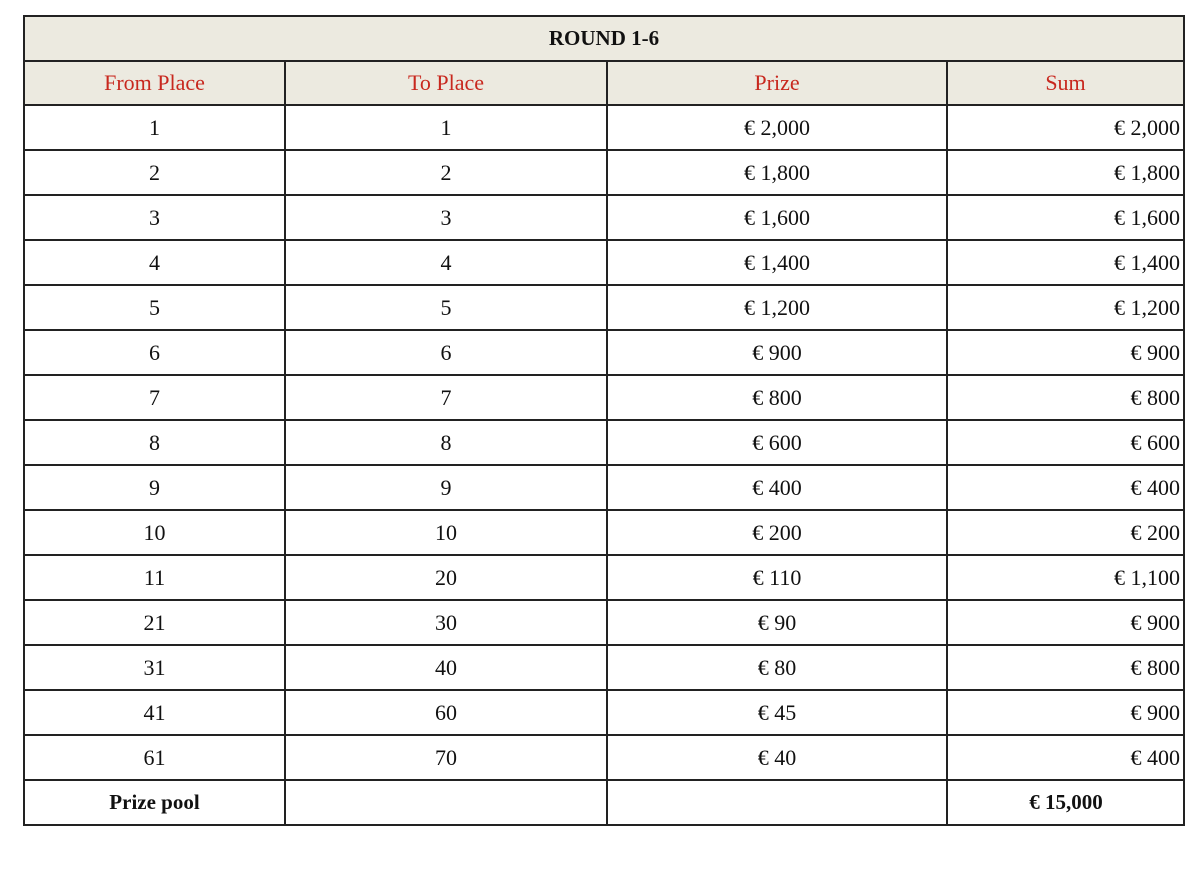 The width and height of the screenshot is (1200, 875). What do you see at coordinates (777, 757) in the screenshot?
I see `cell-prize: € 40` at bounding box center [777, 757].